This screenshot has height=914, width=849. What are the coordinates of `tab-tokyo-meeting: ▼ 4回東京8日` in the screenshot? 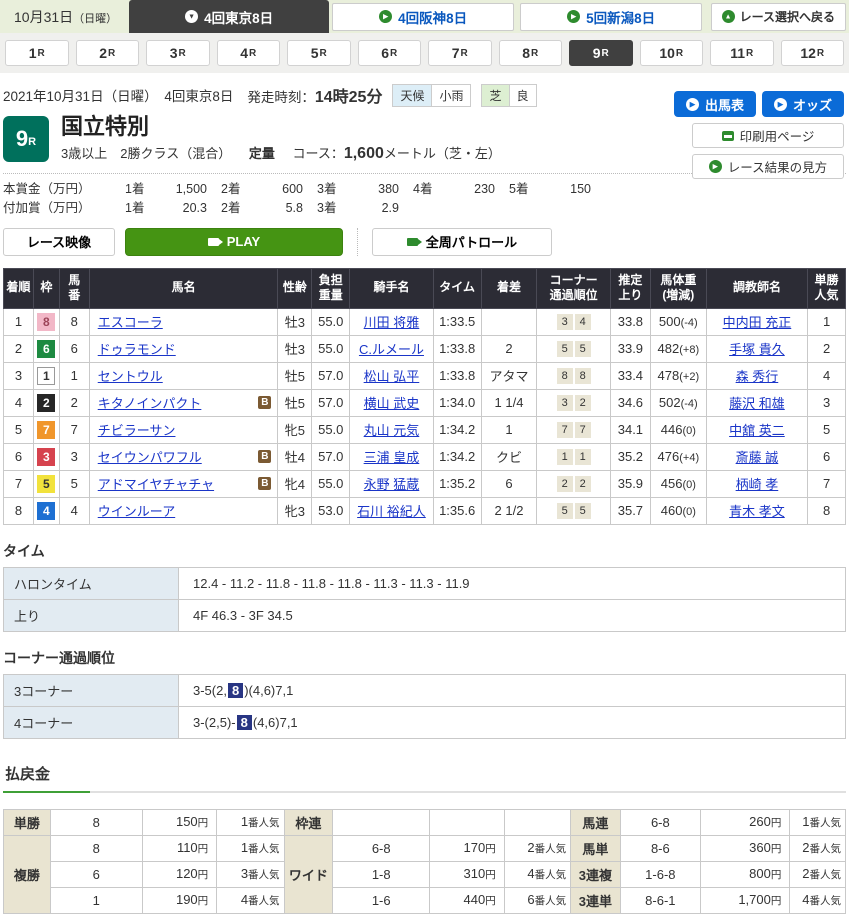 It's located at (229, 16).